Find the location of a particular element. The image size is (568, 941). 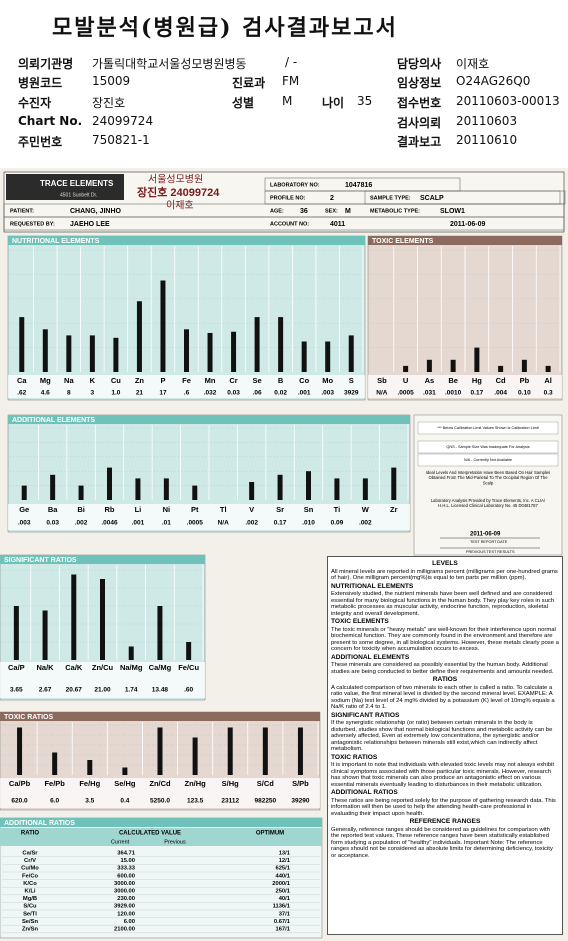

value: 3.5 is located at coordinates (89, 801).